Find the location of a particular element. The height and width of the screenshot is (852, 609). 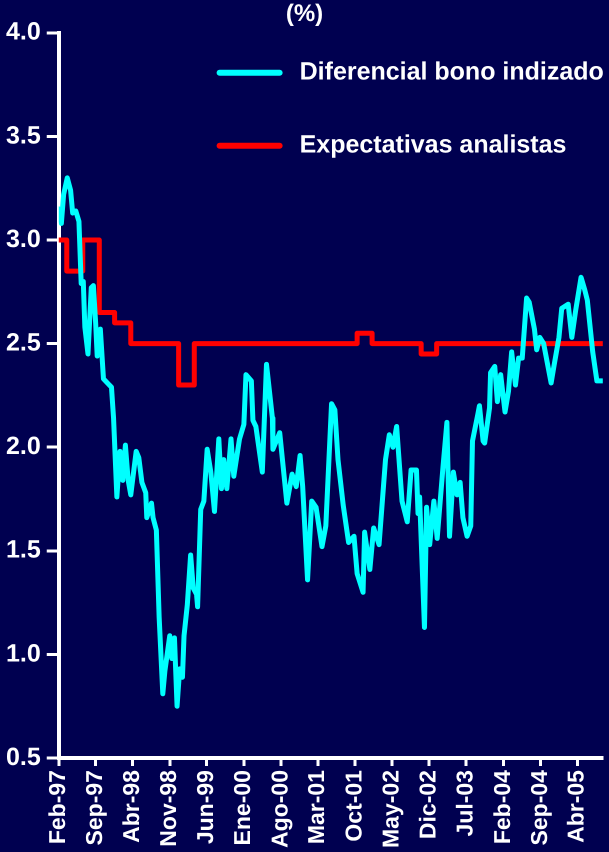

x-tick-label: Jun-99 is located at coordinates (205, 807).